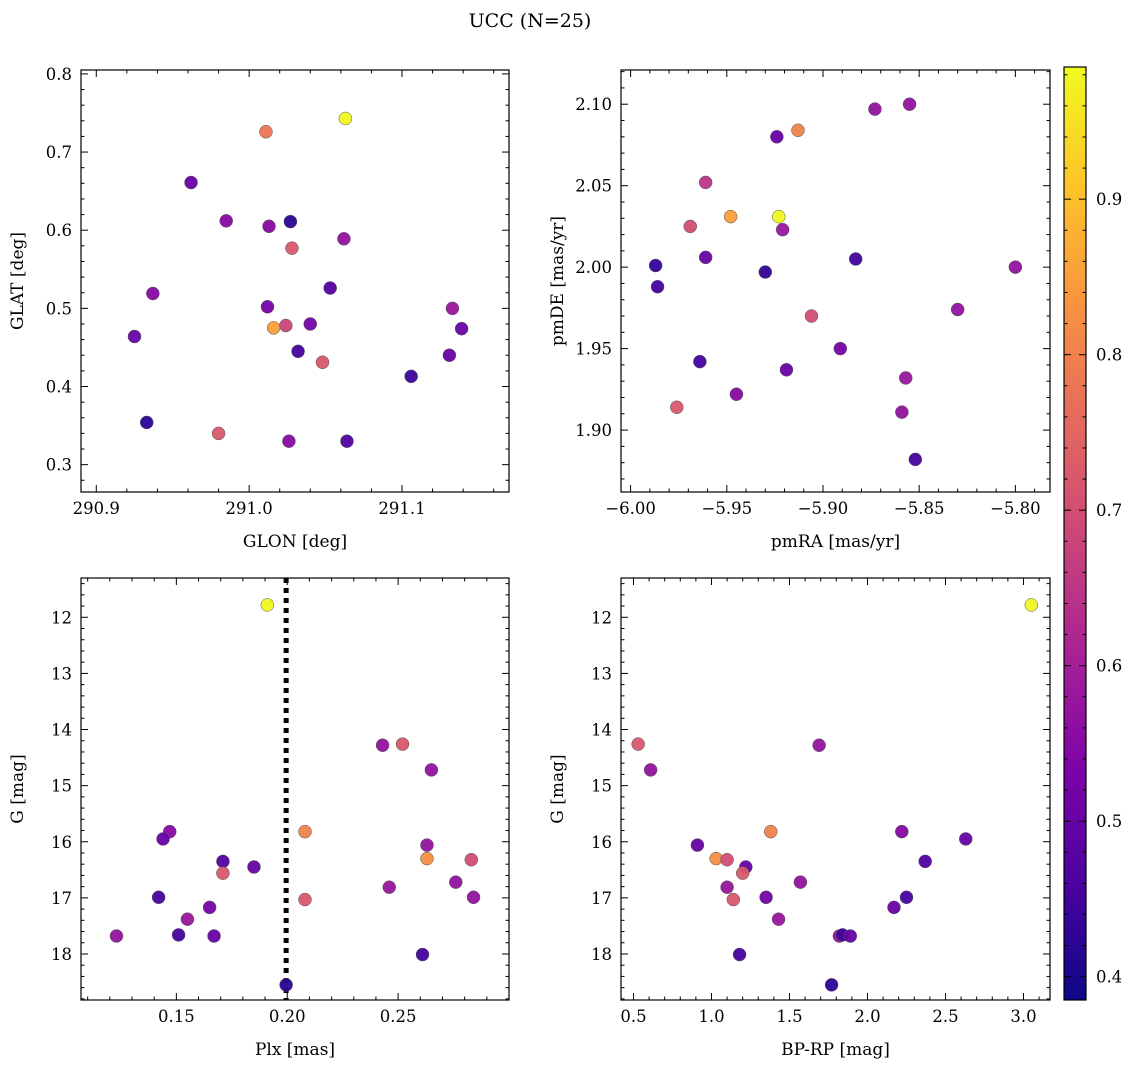  Describe the element at coordinates (711, 1016) in the screenshot. I see `x-tick-label: 1.0` at that location.